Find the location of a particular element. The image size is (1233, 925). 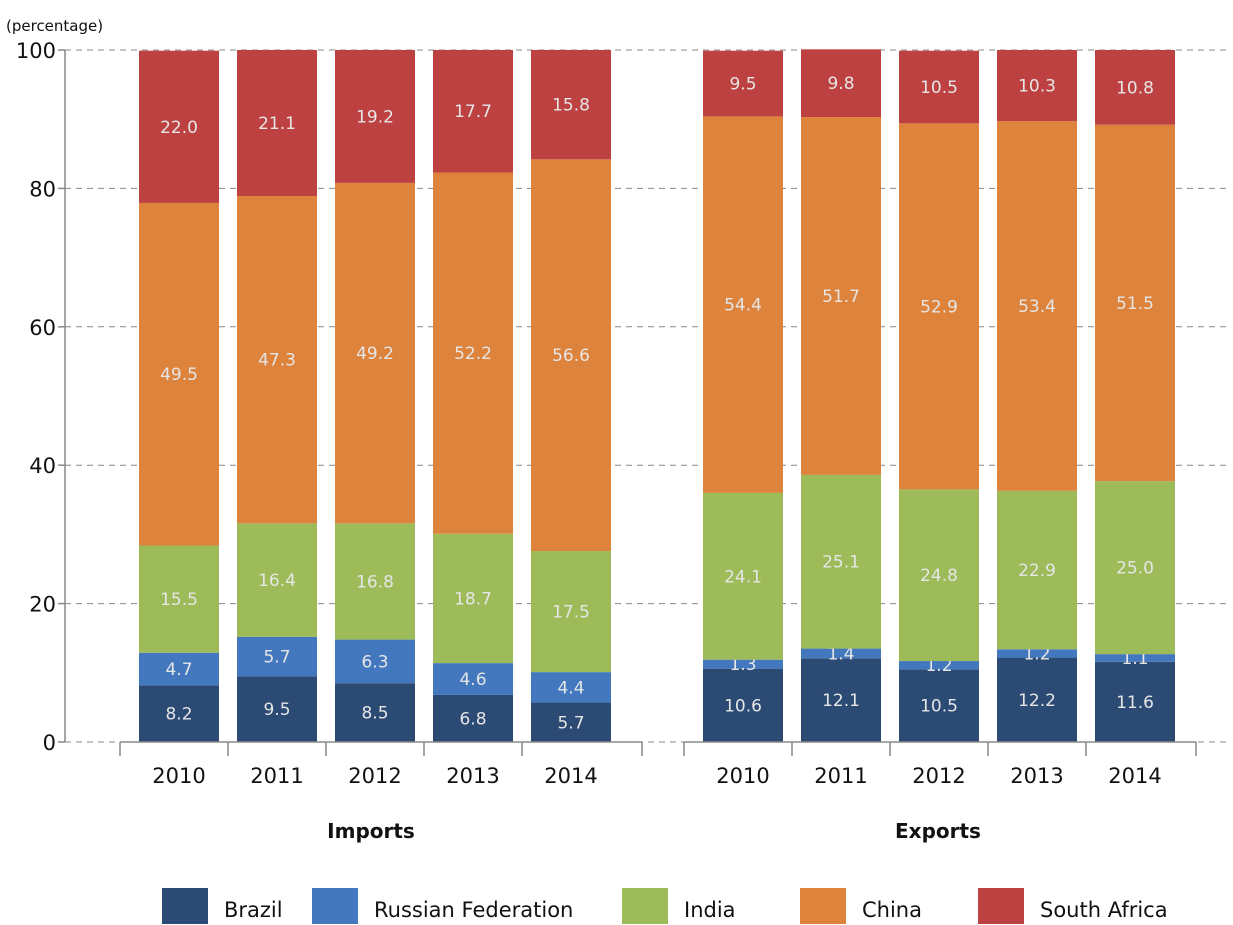

data-label: 12.2 is located at coordinates (1037, 701).